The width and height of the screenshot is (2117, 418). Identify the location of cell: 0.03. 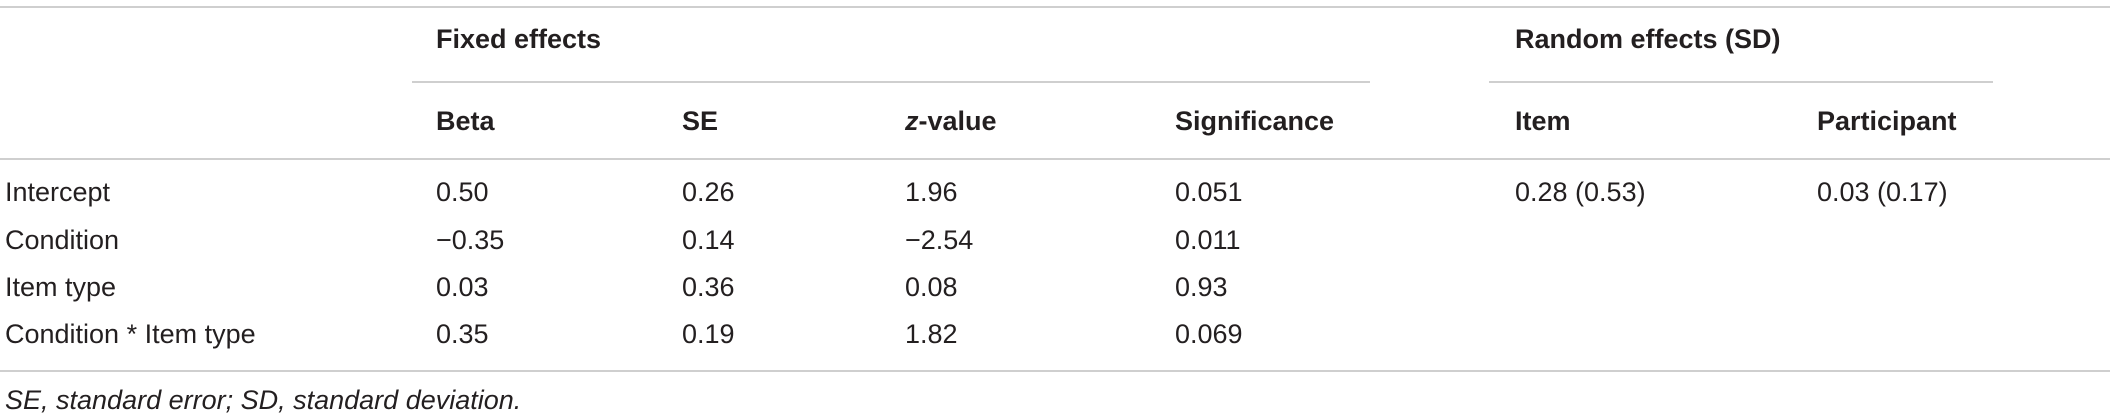
(462, 287).